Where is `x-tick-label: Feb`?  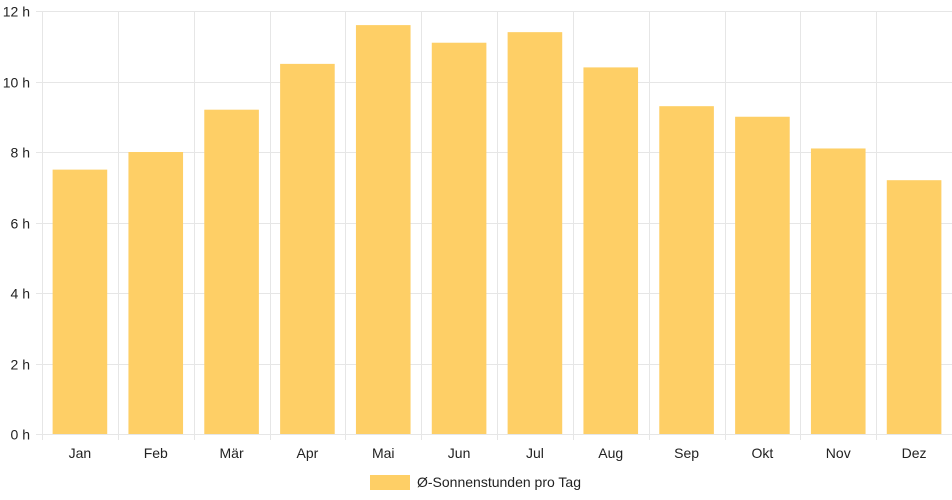 x-tick-label: Feb is located at coordinates (156, 453).